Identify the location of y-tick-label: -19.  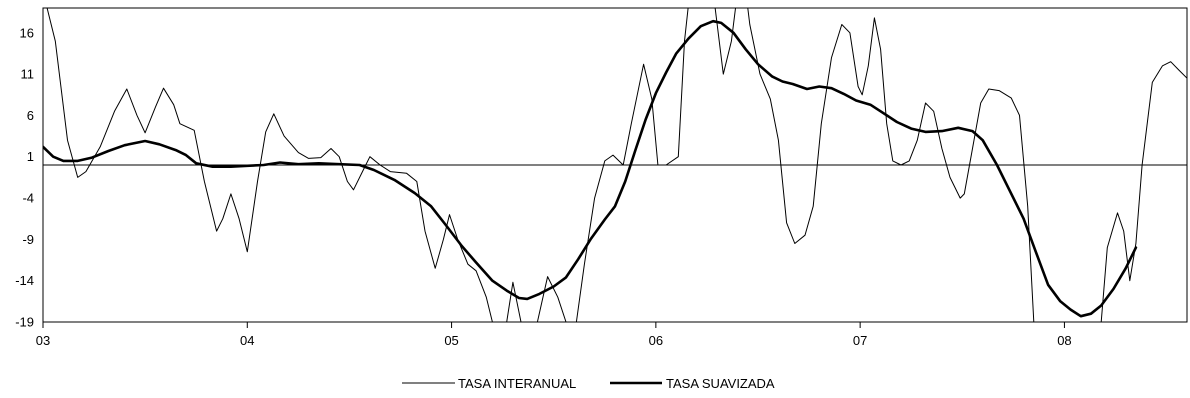
(24, 322).